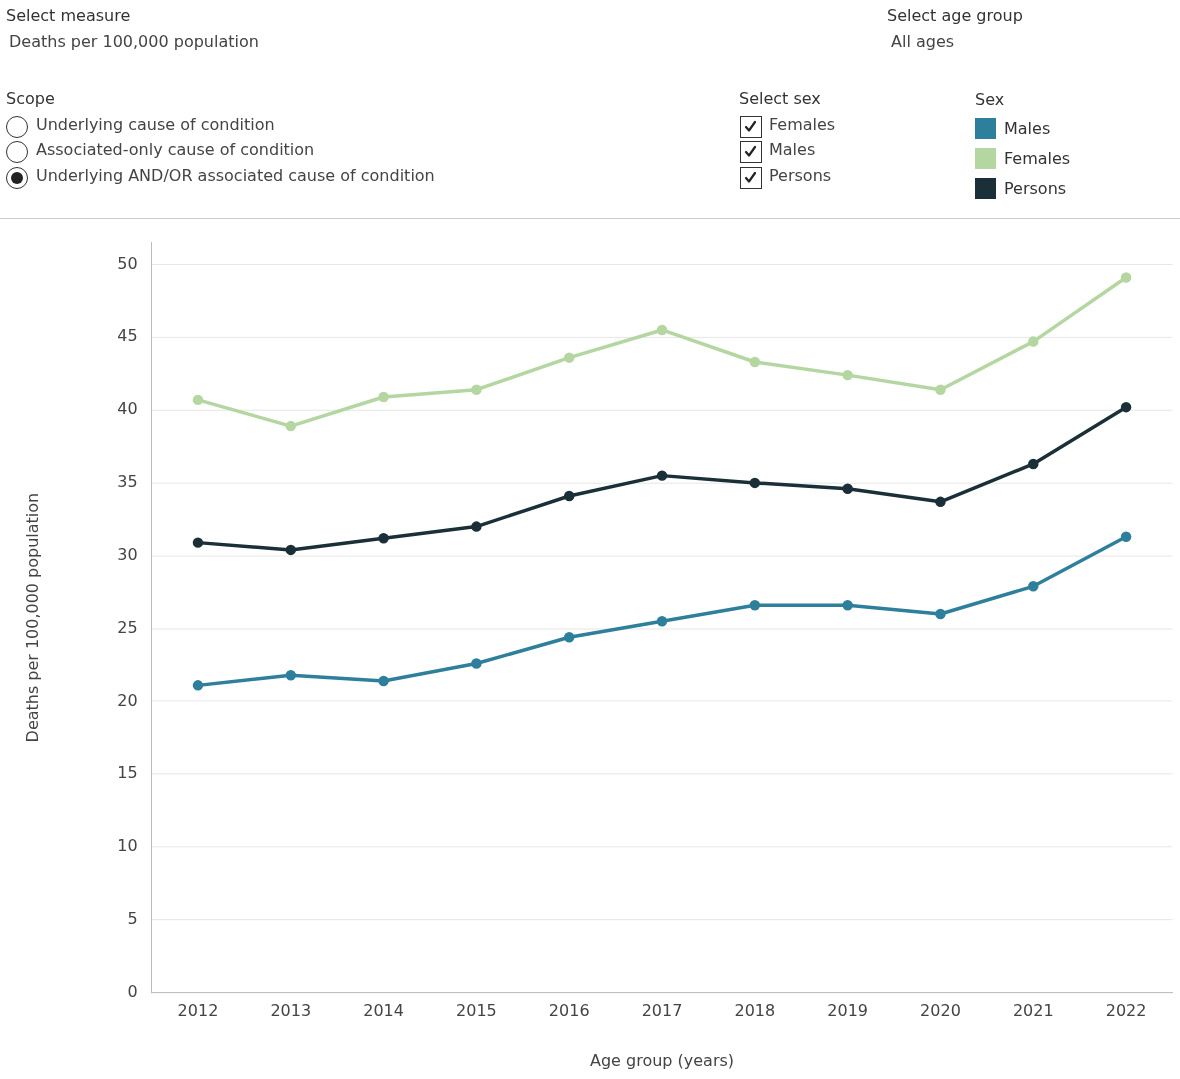  What do you see at coordinates (802, 124) in the screenshot?
I see `text: Females` at bounding box center [802, 124].